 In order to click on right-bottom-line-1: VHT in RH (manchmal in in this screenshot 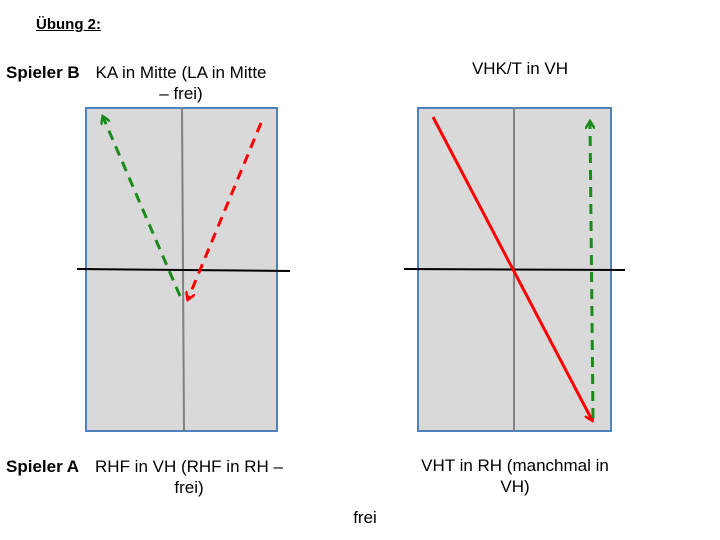, I will do `click(515, 465)`.